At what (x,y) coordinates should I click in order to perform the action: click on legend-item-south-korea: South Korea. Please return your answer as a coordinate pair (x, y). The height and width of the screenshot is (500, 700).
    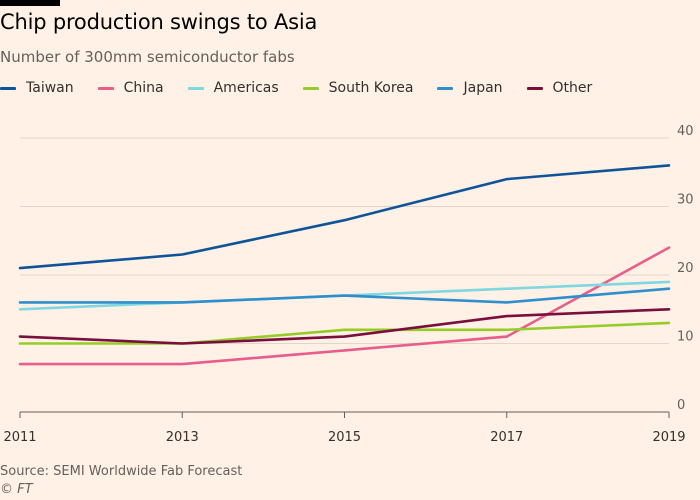
    Looking at the image, I should click on (358, 88).